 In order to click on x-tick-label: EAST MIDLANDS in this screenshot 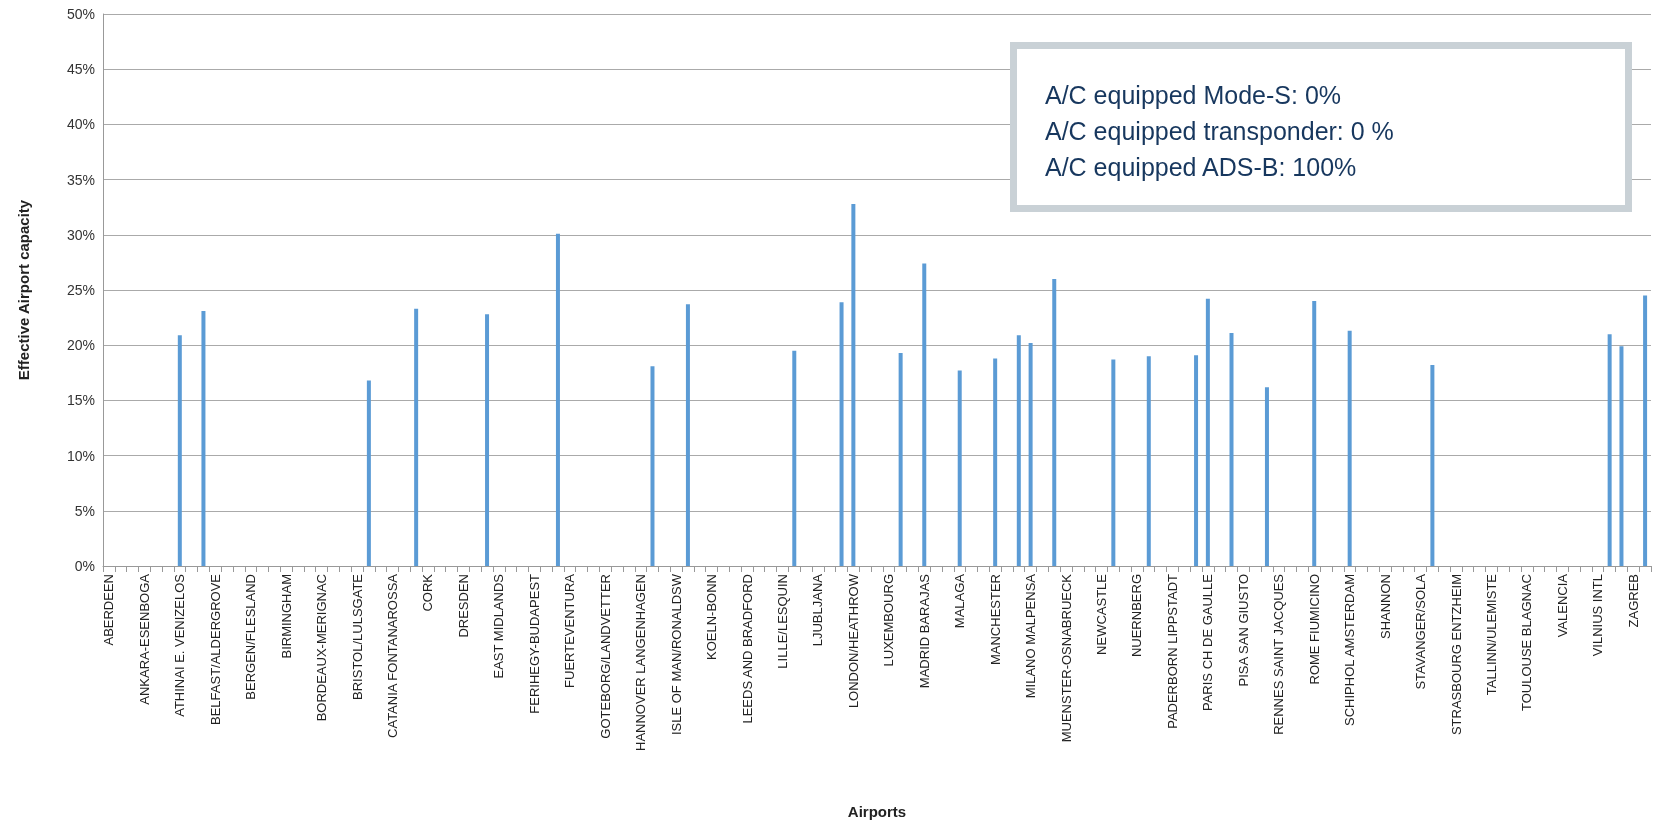, I will do `click(499, 626)`.